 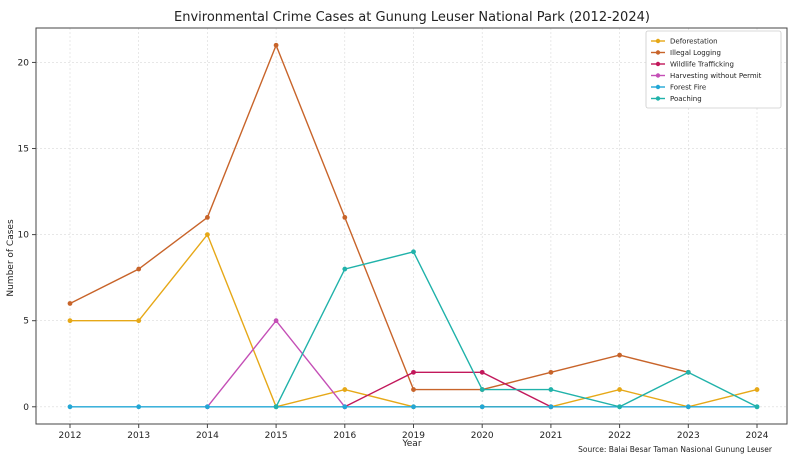 What do you see at coordinates (207, 436) in the screenshot?
I see `x-tick-label: 2014` at bounding box center [207, 436].